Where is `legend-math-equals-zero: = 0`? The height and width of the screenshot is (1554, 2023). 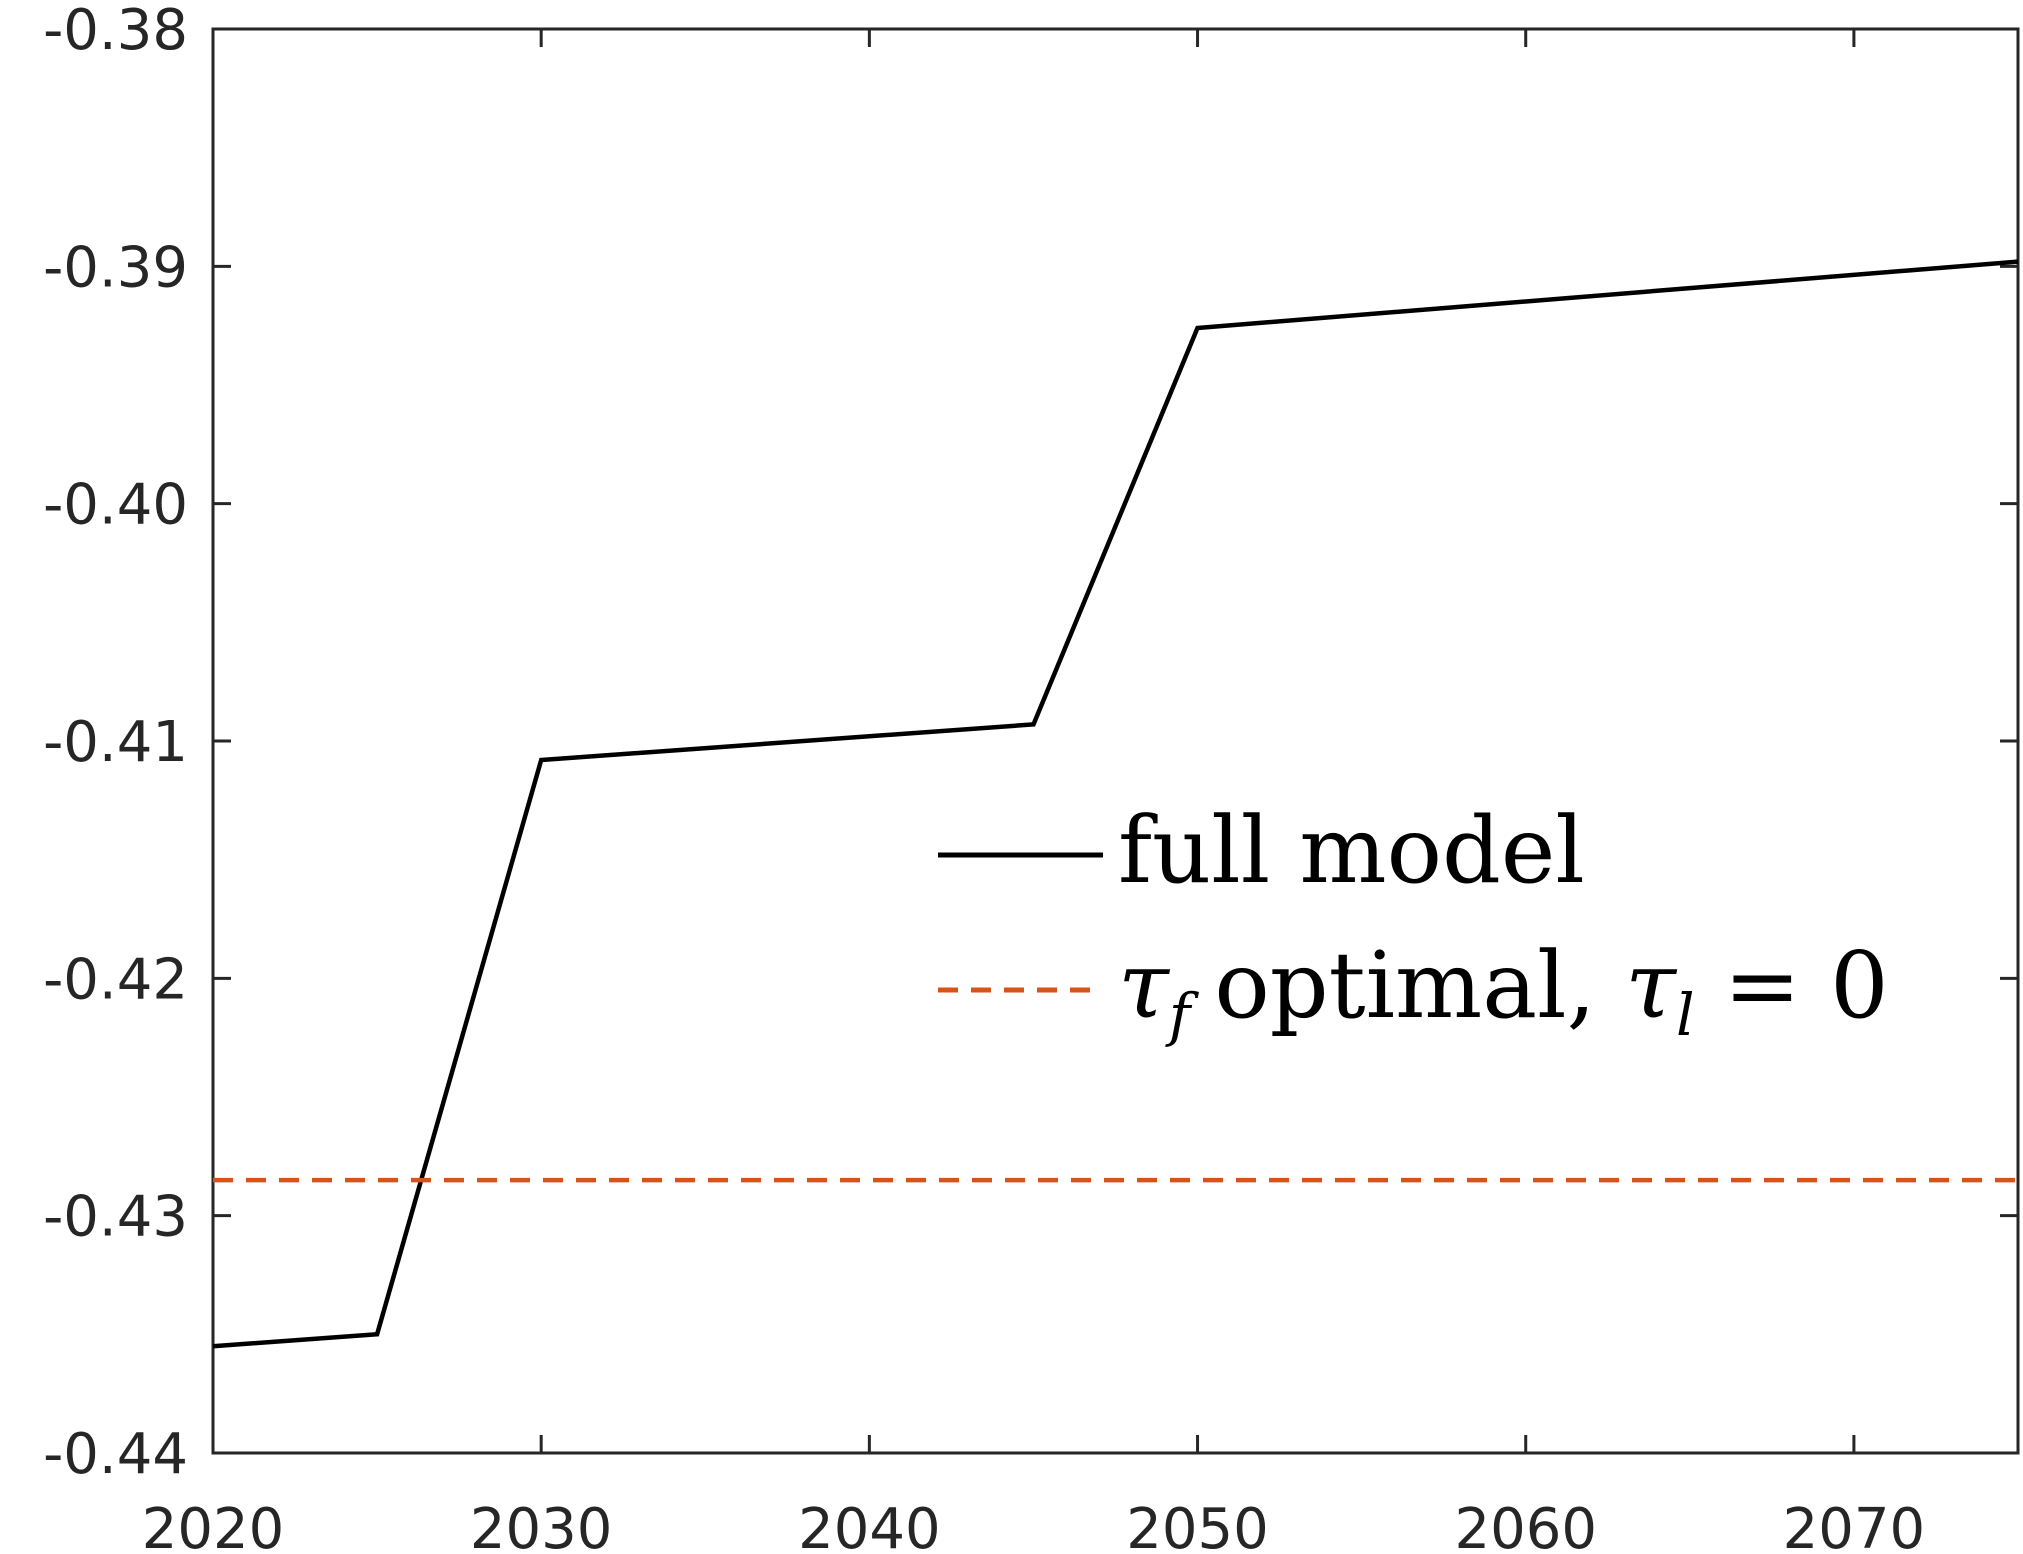
legend-math-equals-zero: = 0 is located at coordinates (1792, 985).